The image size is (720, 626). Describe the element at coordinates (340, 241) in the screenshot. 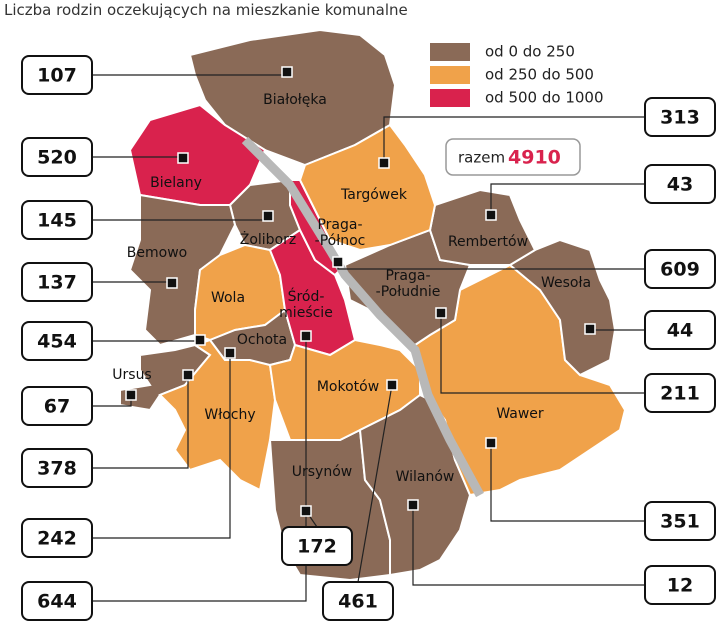

I see `district-name: -Północ` at that location.